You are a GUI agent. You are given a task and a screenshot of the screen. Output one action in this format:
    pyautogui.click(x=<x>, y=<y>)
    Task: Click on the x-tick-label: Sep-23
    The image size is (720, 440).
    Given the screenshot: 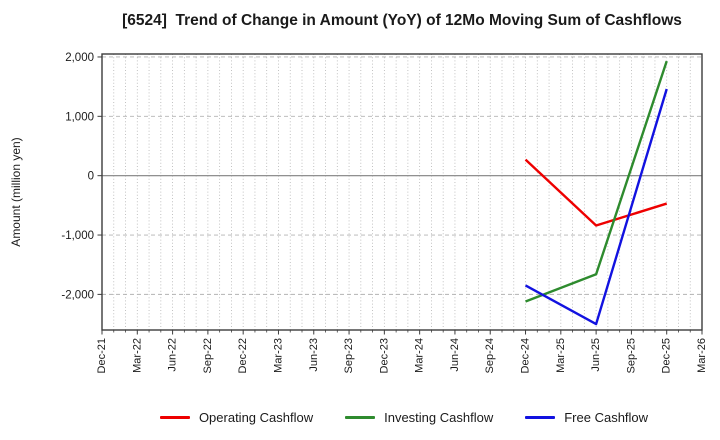 What is the action you would take?
    pyautogui.click(x=349, y=355)
    